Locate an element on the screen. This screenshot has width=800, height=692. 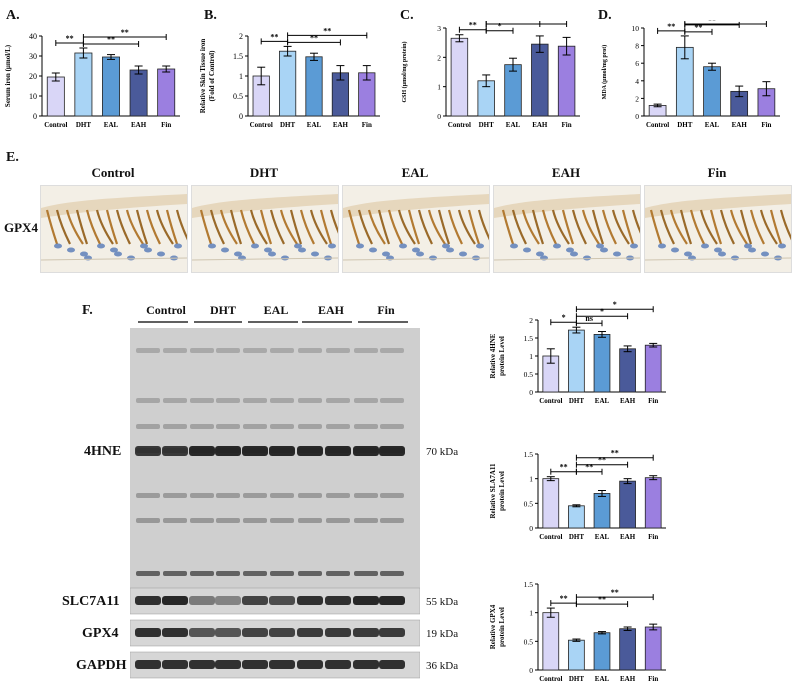
bar-fin is located at coordinates (166, 92).